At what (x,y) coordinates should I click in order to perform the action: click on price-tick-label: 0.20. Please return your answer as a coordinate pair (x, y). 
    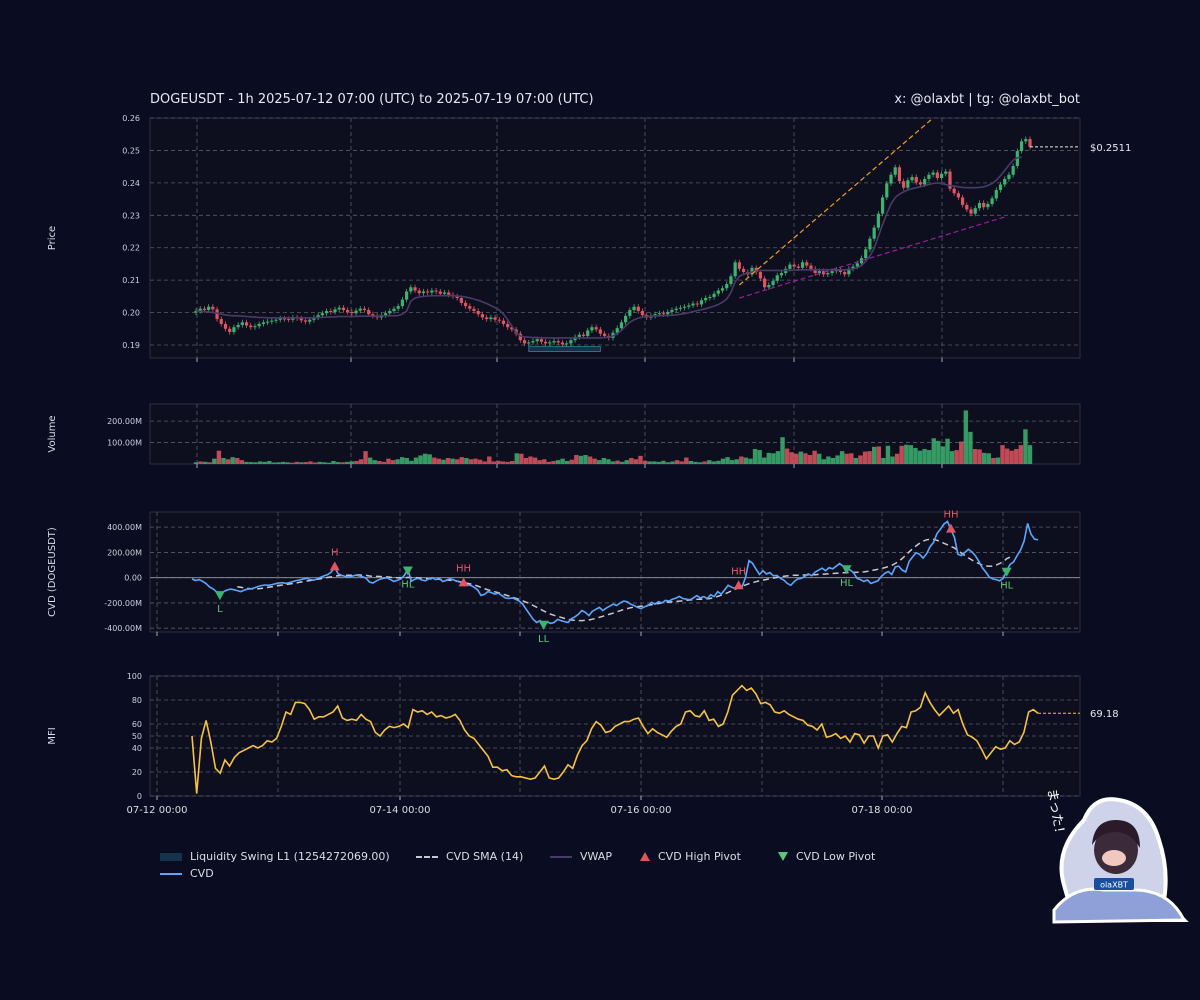
    Looking at the image, I should click on (131, 313).